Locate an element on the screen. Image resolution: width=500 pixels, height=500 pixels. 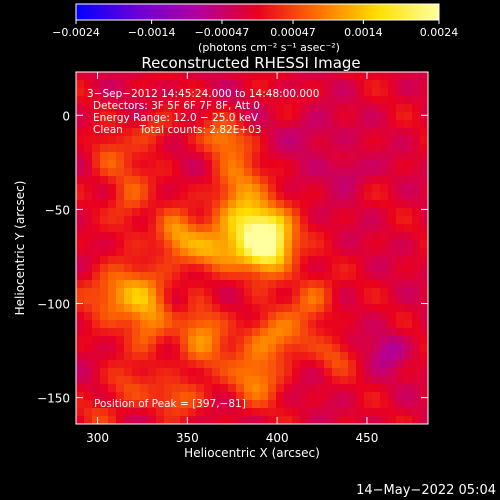
y-tick-label: −50 is located at coordinates (57, 210).